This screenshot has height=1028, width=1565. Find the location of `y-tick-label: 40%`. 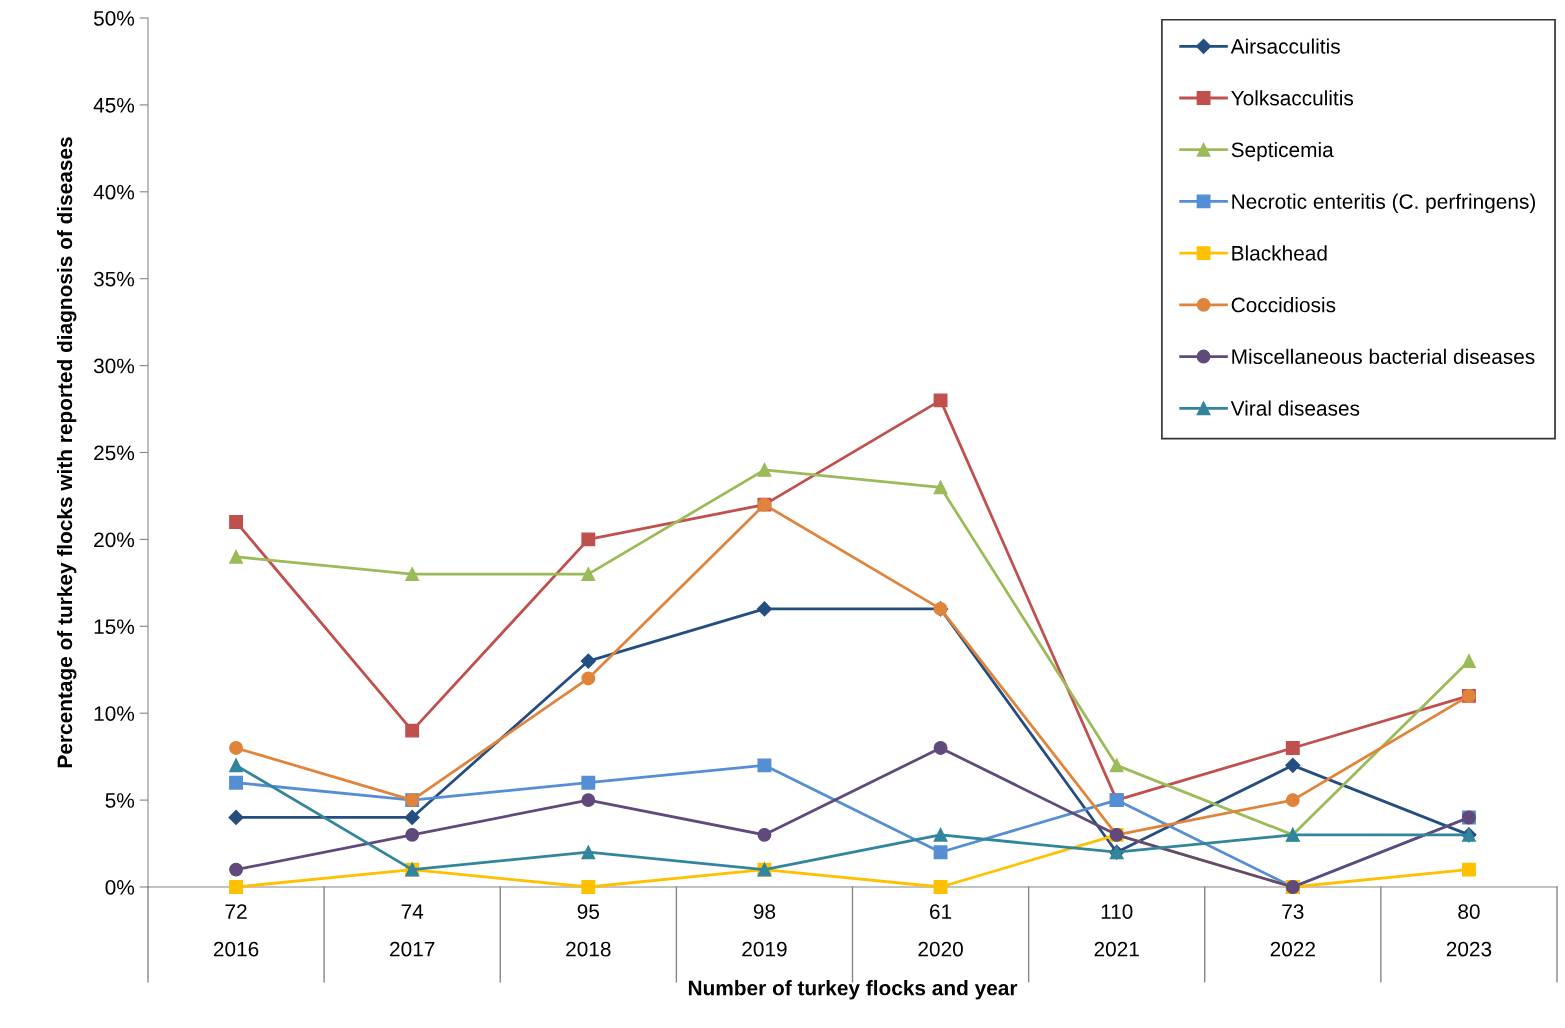

y-tick-label: 40% is located at coordinates (114, 192).